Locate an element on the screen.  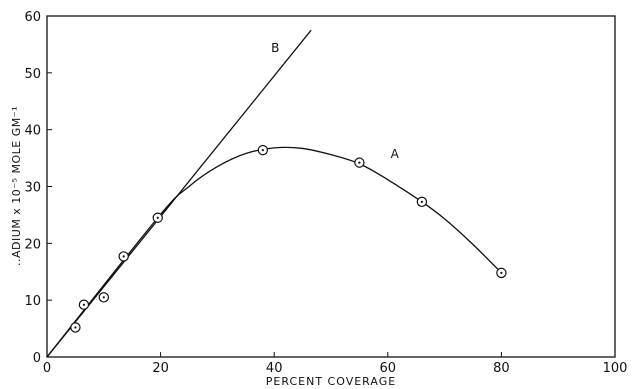
y-tick-label: 60 is located at coordinates (32, 17).